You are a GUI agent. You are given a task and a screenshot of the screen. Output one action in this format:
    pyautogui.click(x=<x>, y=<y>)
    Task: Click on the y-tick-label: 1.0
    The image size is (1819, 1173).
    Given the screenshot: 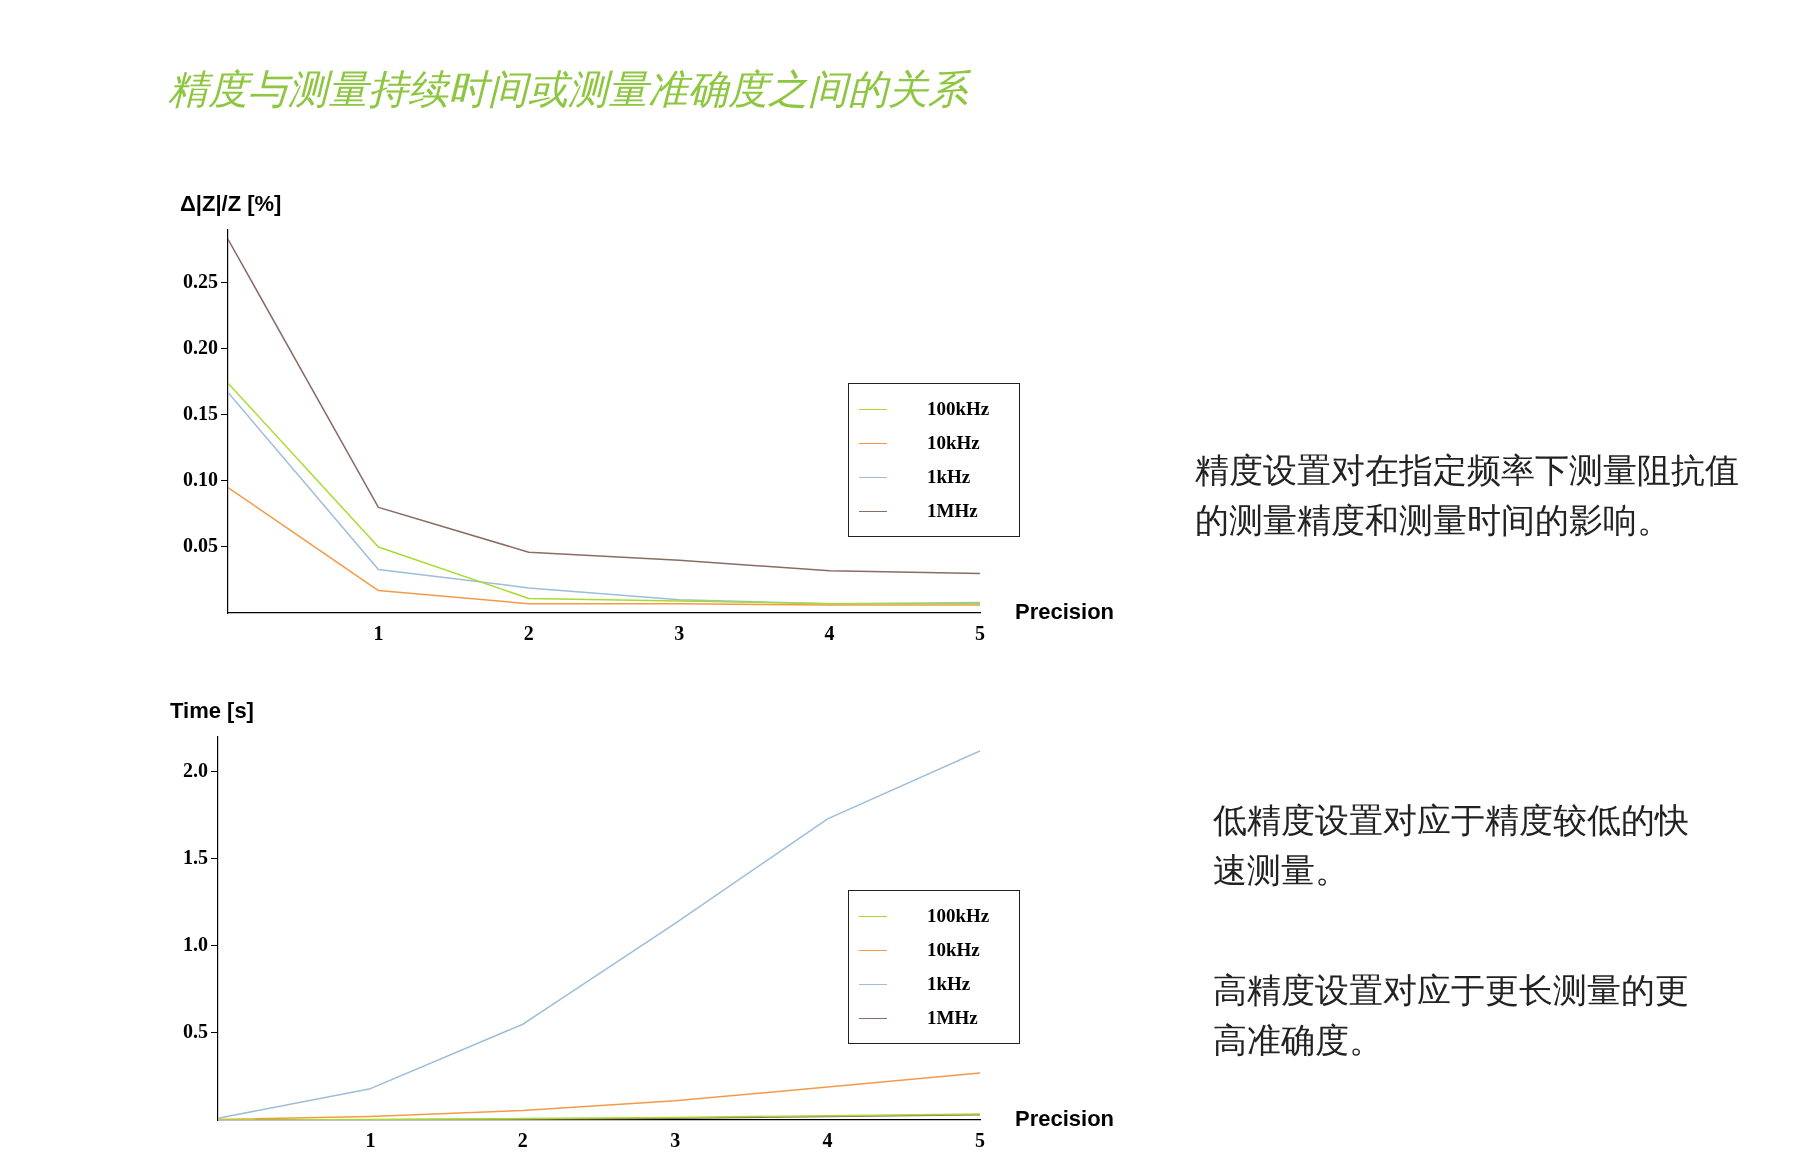 What is the action you would take?
    pyautogui.click(x=195, y=944)
    